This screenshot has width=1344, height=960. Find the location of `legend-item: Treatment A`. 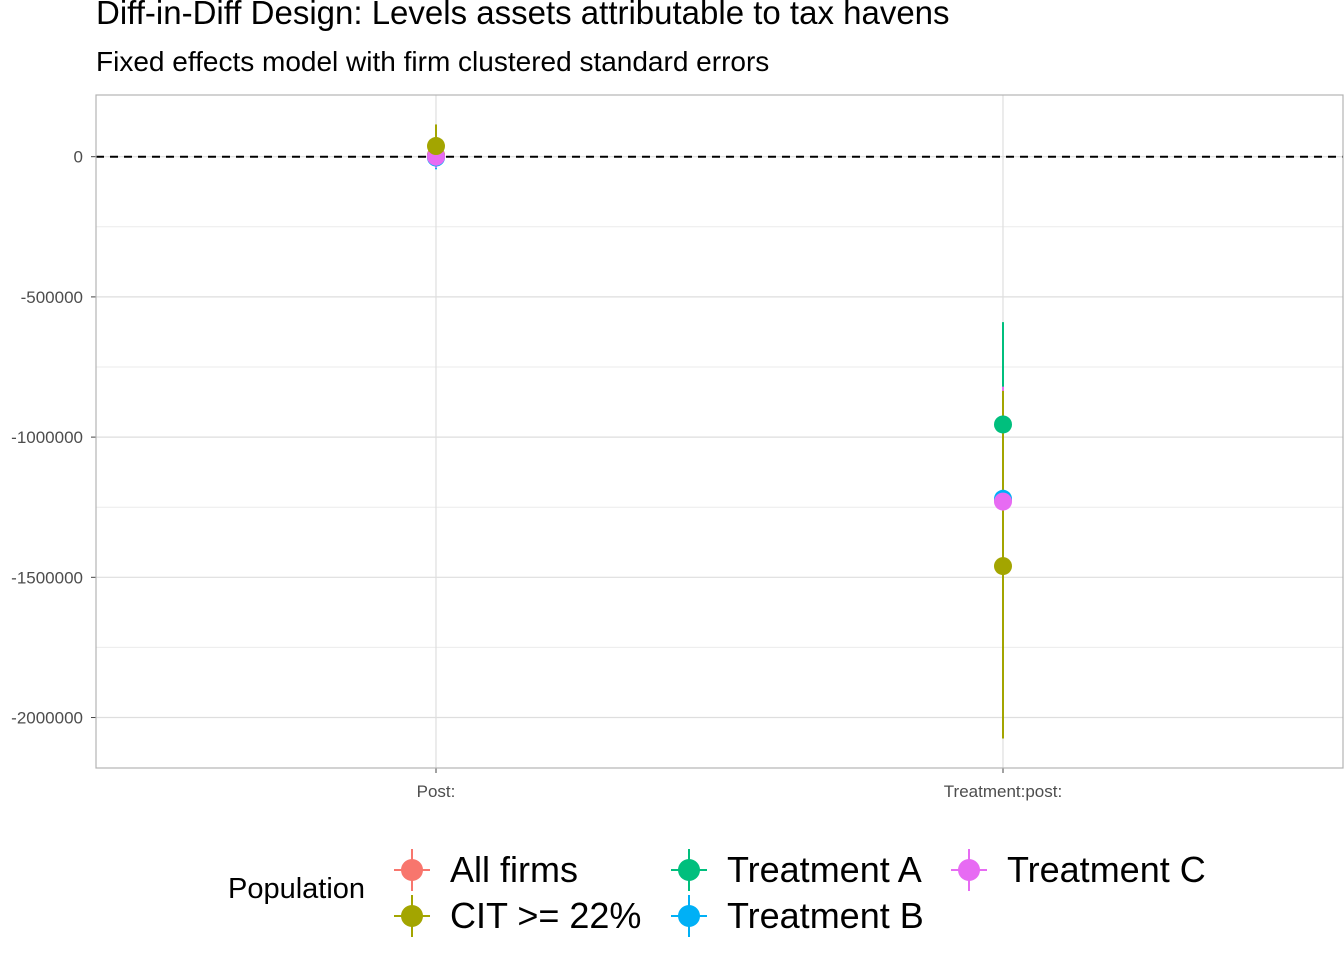

legend-item: Treatment A is located at coordinates (796, 870).